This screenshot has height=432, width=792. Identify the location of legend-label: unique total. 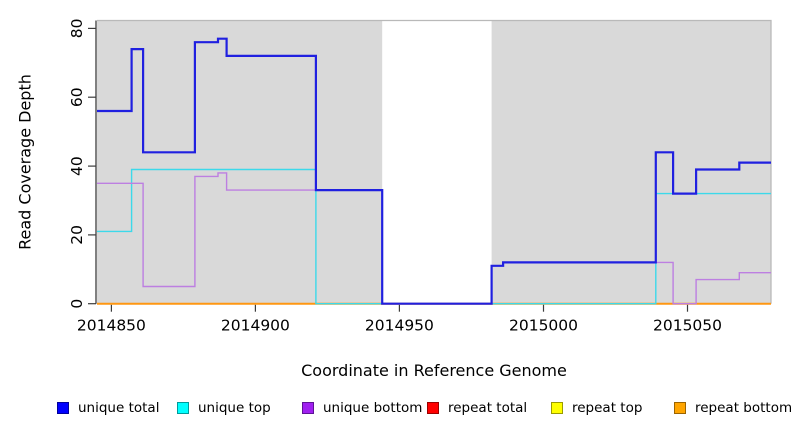
(119, 408).